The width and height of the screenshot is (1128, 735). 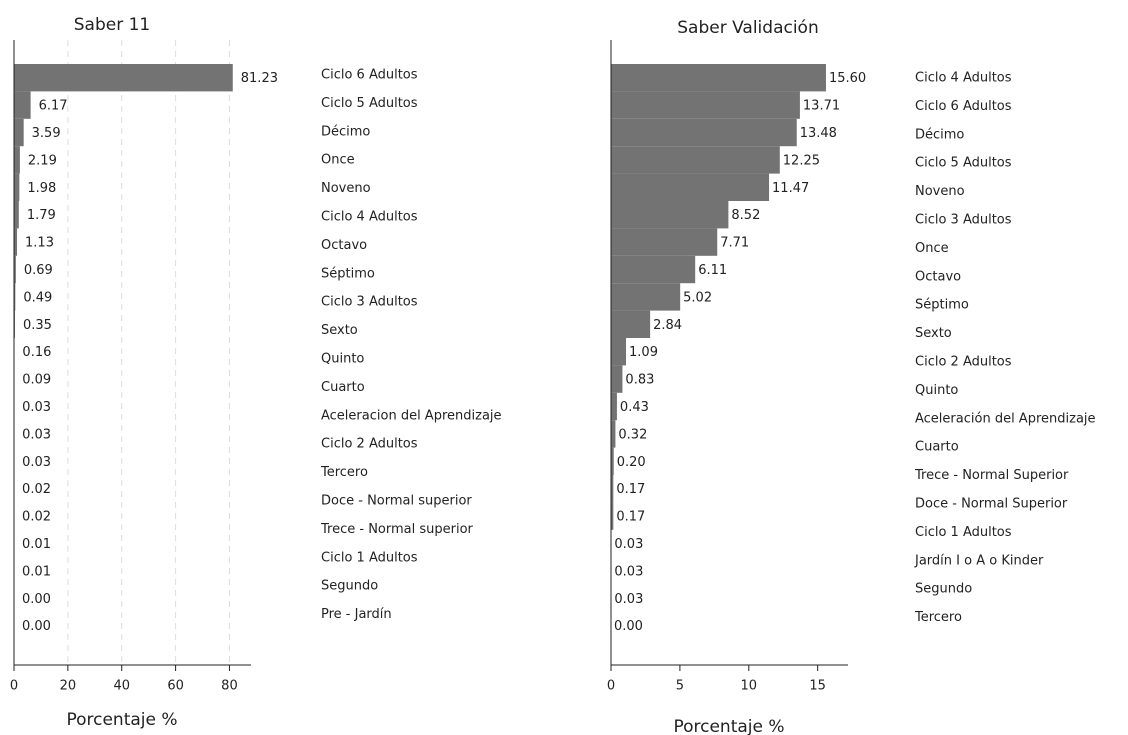 What do you see at coordinates (112, 25) in the screenshot?
I see `chart-title: Saber 11` at bounding box center [112, 25].